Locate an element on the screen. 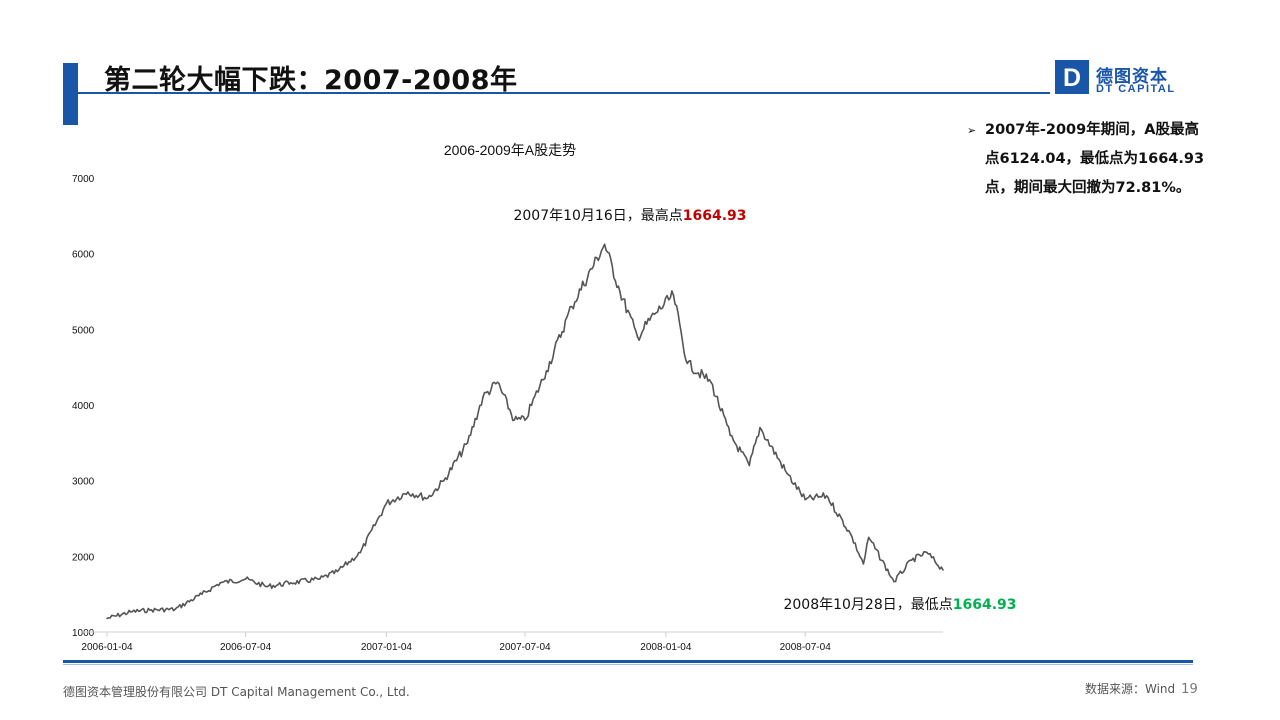 The height and width of the screenshot is (720, 1280). y-tick-label: 7000 is located at coordinates (83, 179).